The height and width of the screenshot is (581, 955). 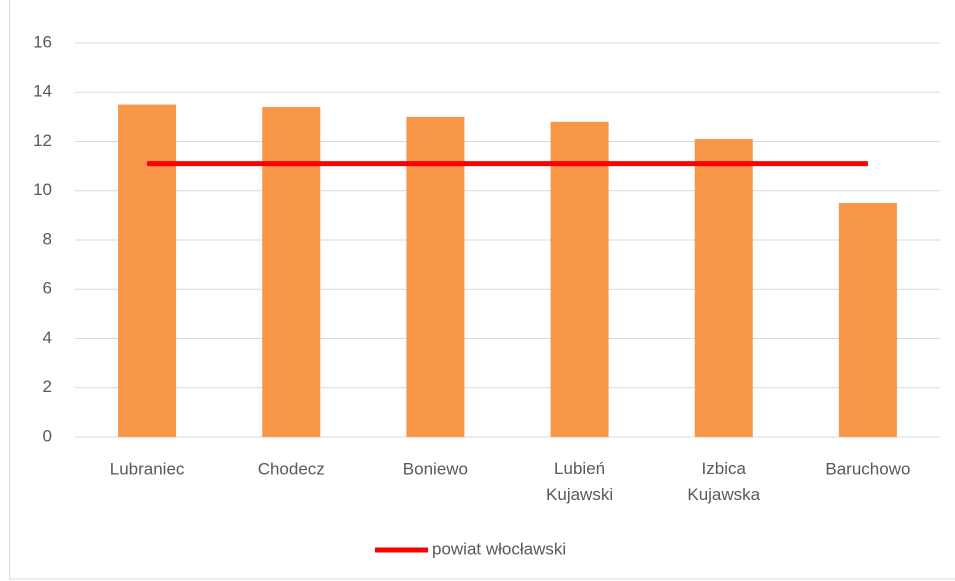 I want to click on y-tick-label: 14, so click(x=42, y=91).